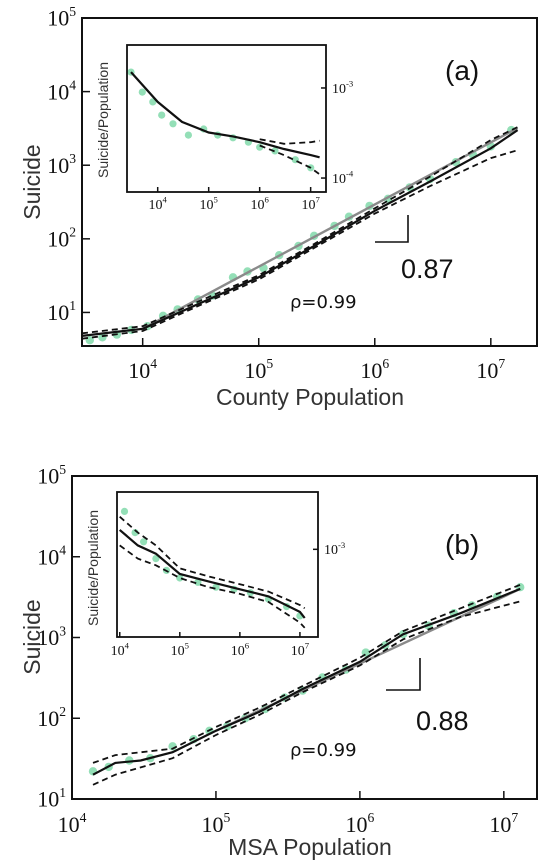 The width and height of the screenshot is (539, 860). I want to click on panel-b-inset-x-tick-label: 10⁶, so click(240, 650).